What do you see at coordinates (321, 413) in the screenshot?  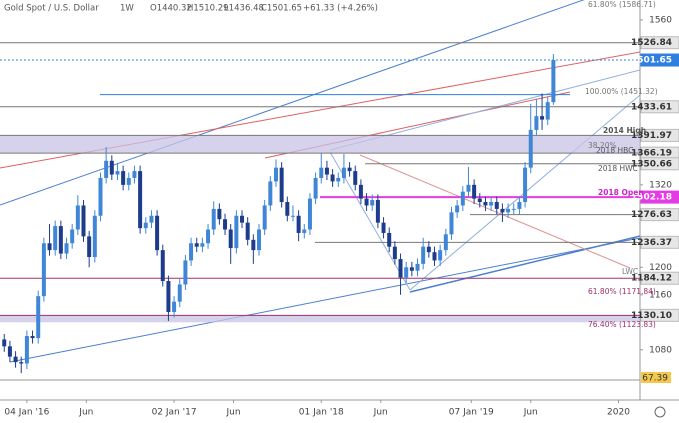 I see `x-tick-label: 01 Jan '18` at bounding box center [321, 413].